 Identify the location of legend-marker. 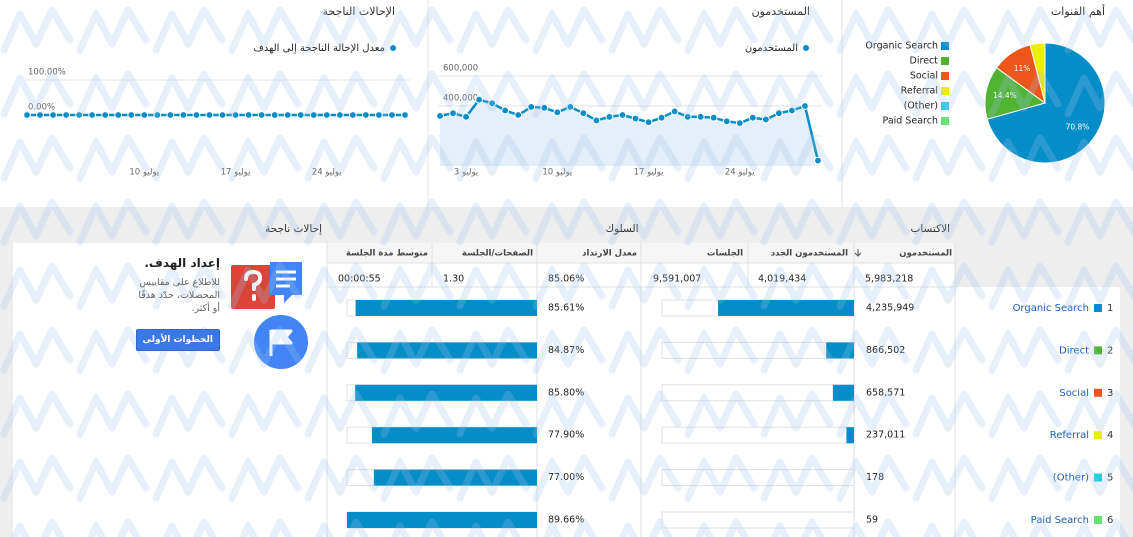
(806, 48).